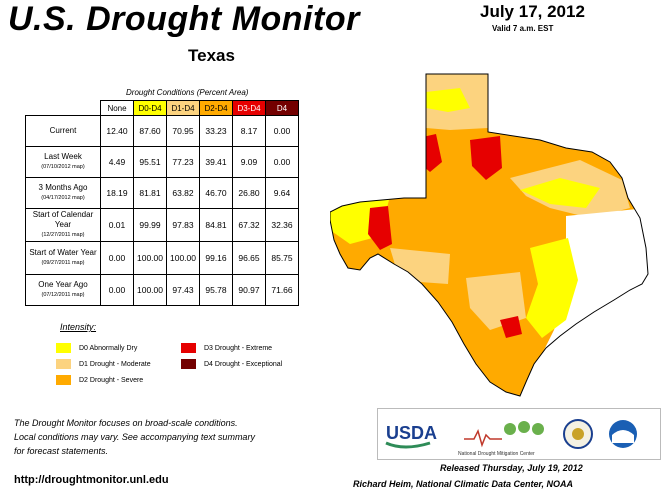 The width and height of the screenshot is (670, 498). I want to click on legend-item-d2: D2 Drought - Severe, so click(99, 380).